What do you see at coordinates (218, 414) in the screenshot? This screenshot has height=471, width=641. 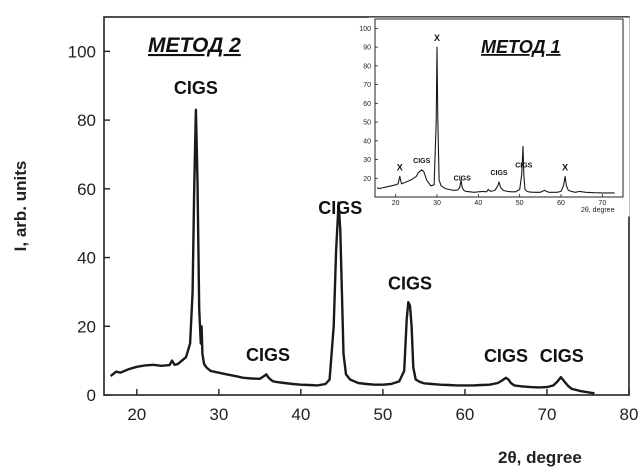 I see `main-x-tick-label: 30` at bounding box center [218, 414].